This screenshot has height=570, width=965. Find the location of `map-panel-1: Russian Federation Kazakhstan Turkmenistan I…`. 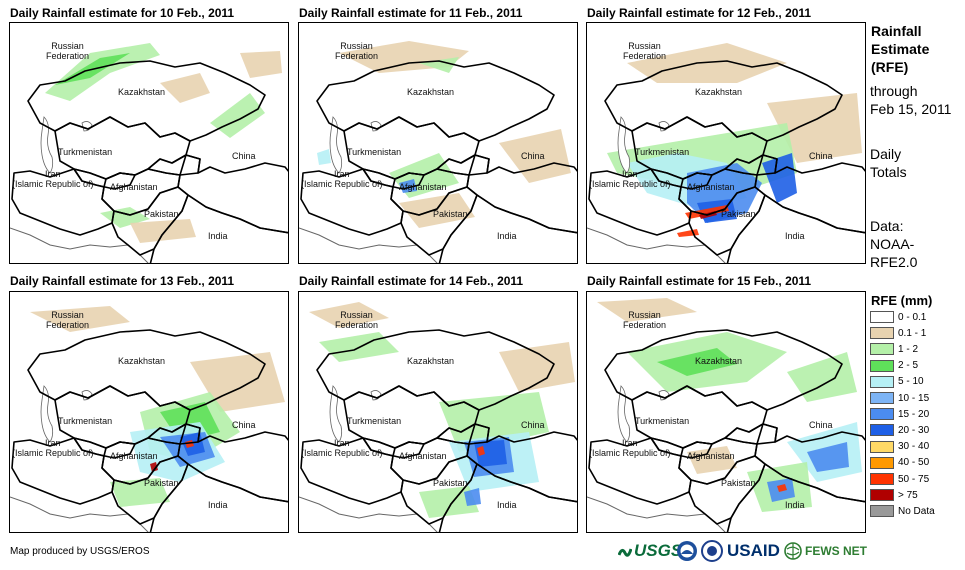

map-panel-1: Russian Federation Kazakhstan Turkmenistan I… is located at coordinates (149, 143).